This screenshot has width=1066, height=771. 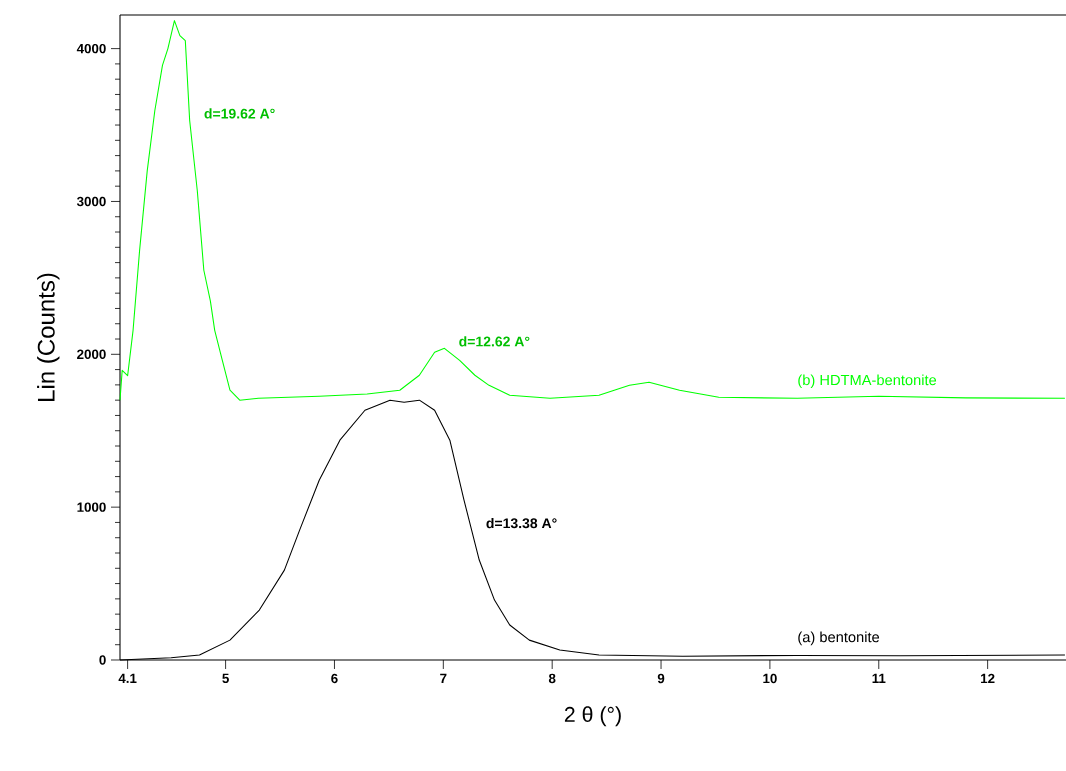 I want to click on y-tick-label: 3000, so click(x=91, y=201).